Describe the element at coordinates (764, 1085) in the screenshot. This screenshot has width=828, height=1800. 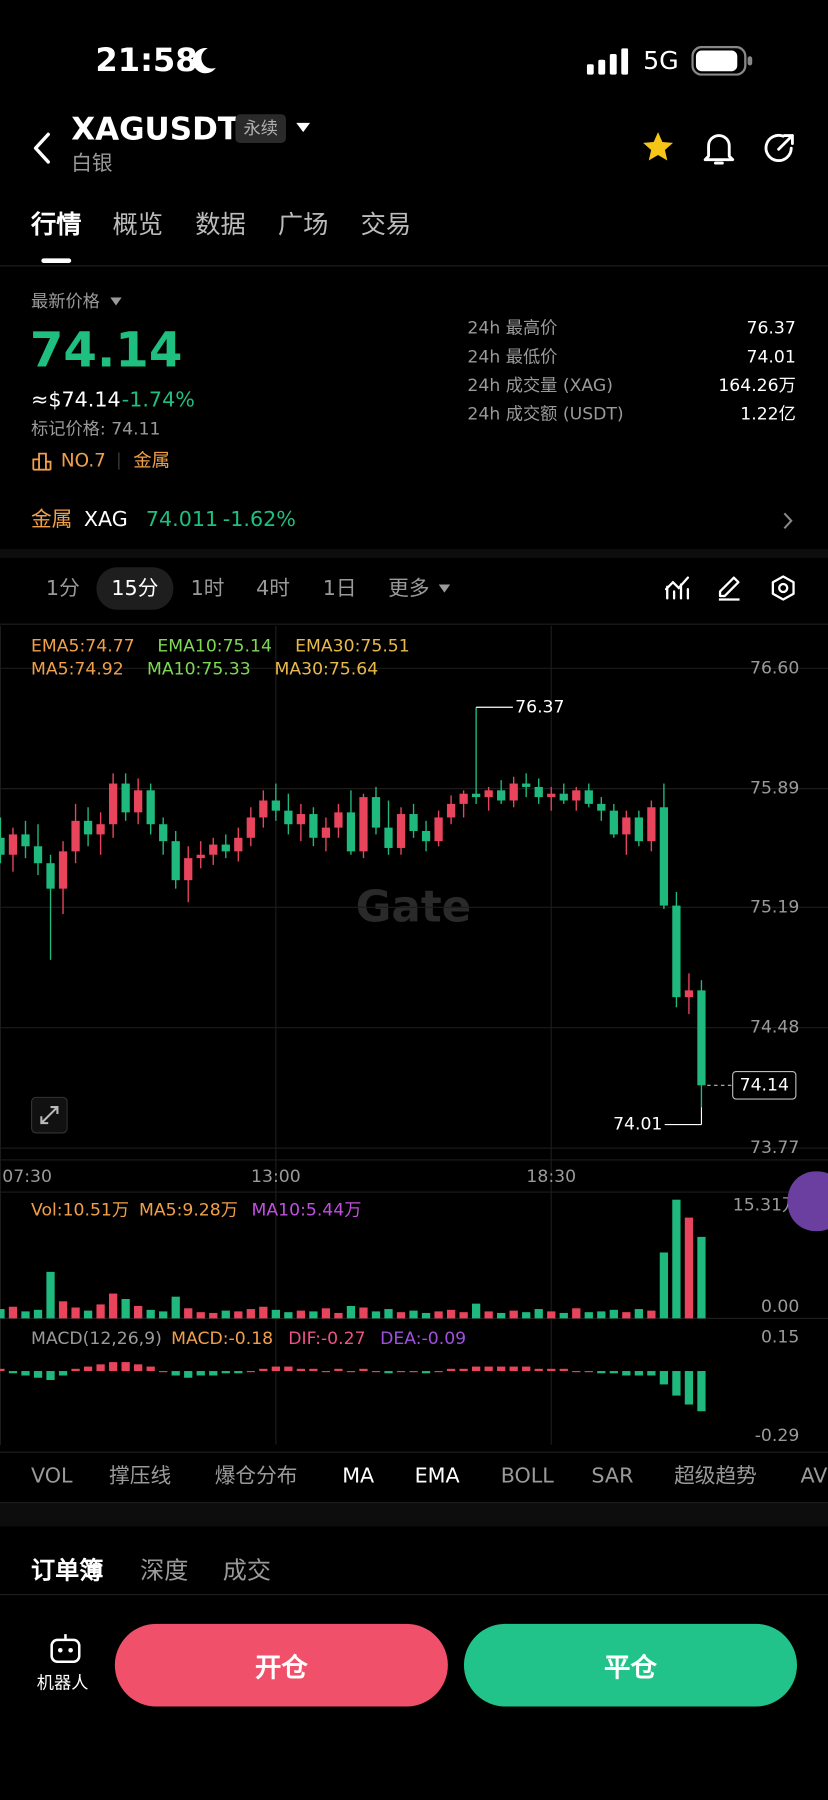
I see `last-price-label: 74.14` at that location.